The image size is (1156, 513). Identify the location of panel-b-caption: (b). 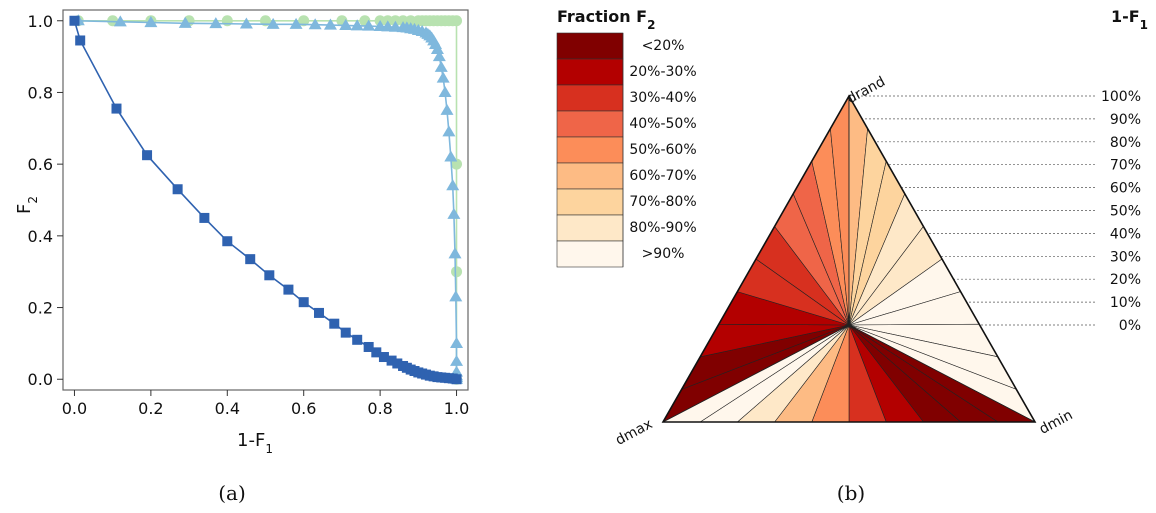
(851, 493).